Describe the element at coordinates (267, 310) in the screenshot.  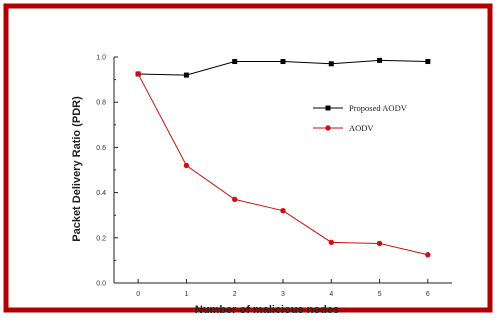
I see `x-axis-label: Number of malicious nodes` at that location.